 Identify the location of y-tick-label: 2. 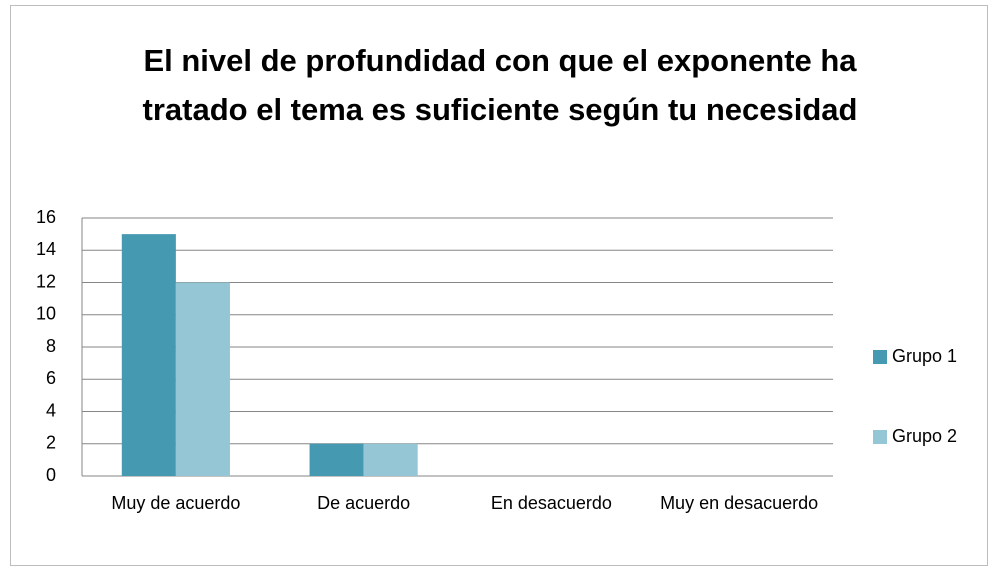
(51, 443).